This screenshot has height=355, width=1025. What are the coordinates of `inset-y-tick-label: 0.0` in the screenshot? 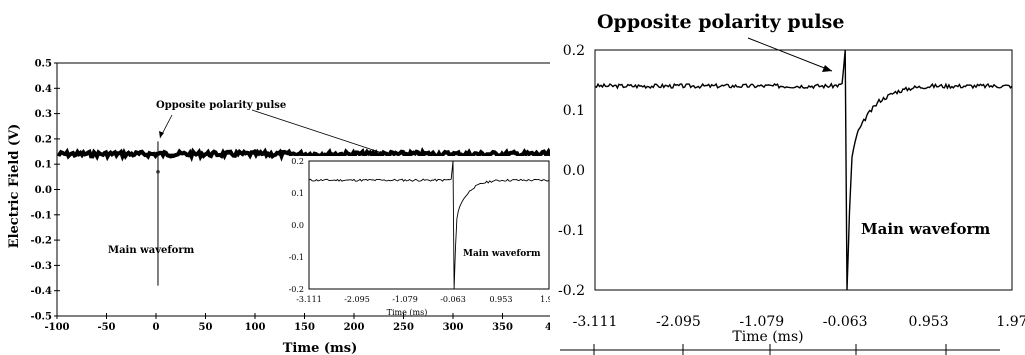 It's located at (297, 225).